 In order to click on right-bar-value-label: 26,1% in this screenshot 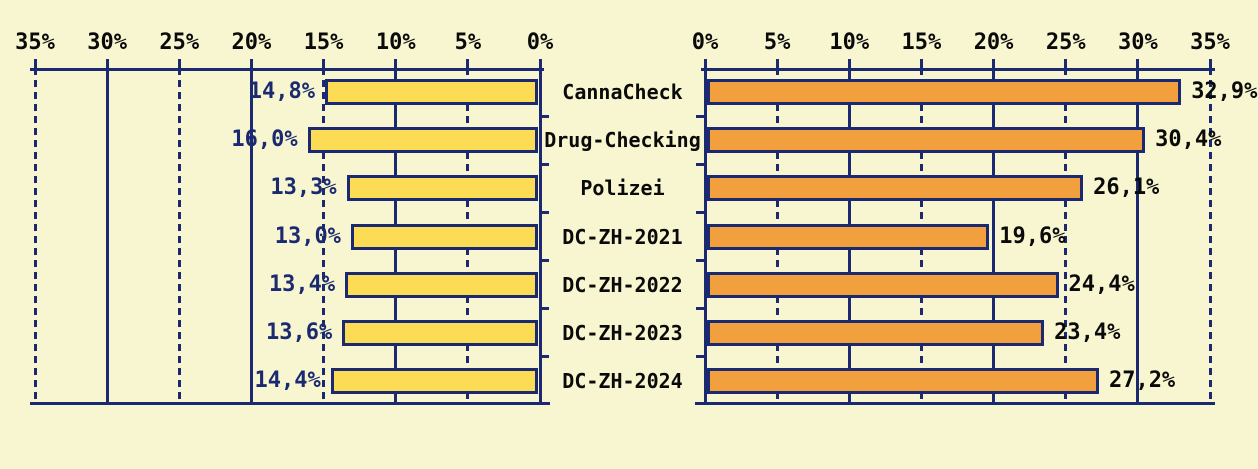, I will do `click(1126, 188)`.